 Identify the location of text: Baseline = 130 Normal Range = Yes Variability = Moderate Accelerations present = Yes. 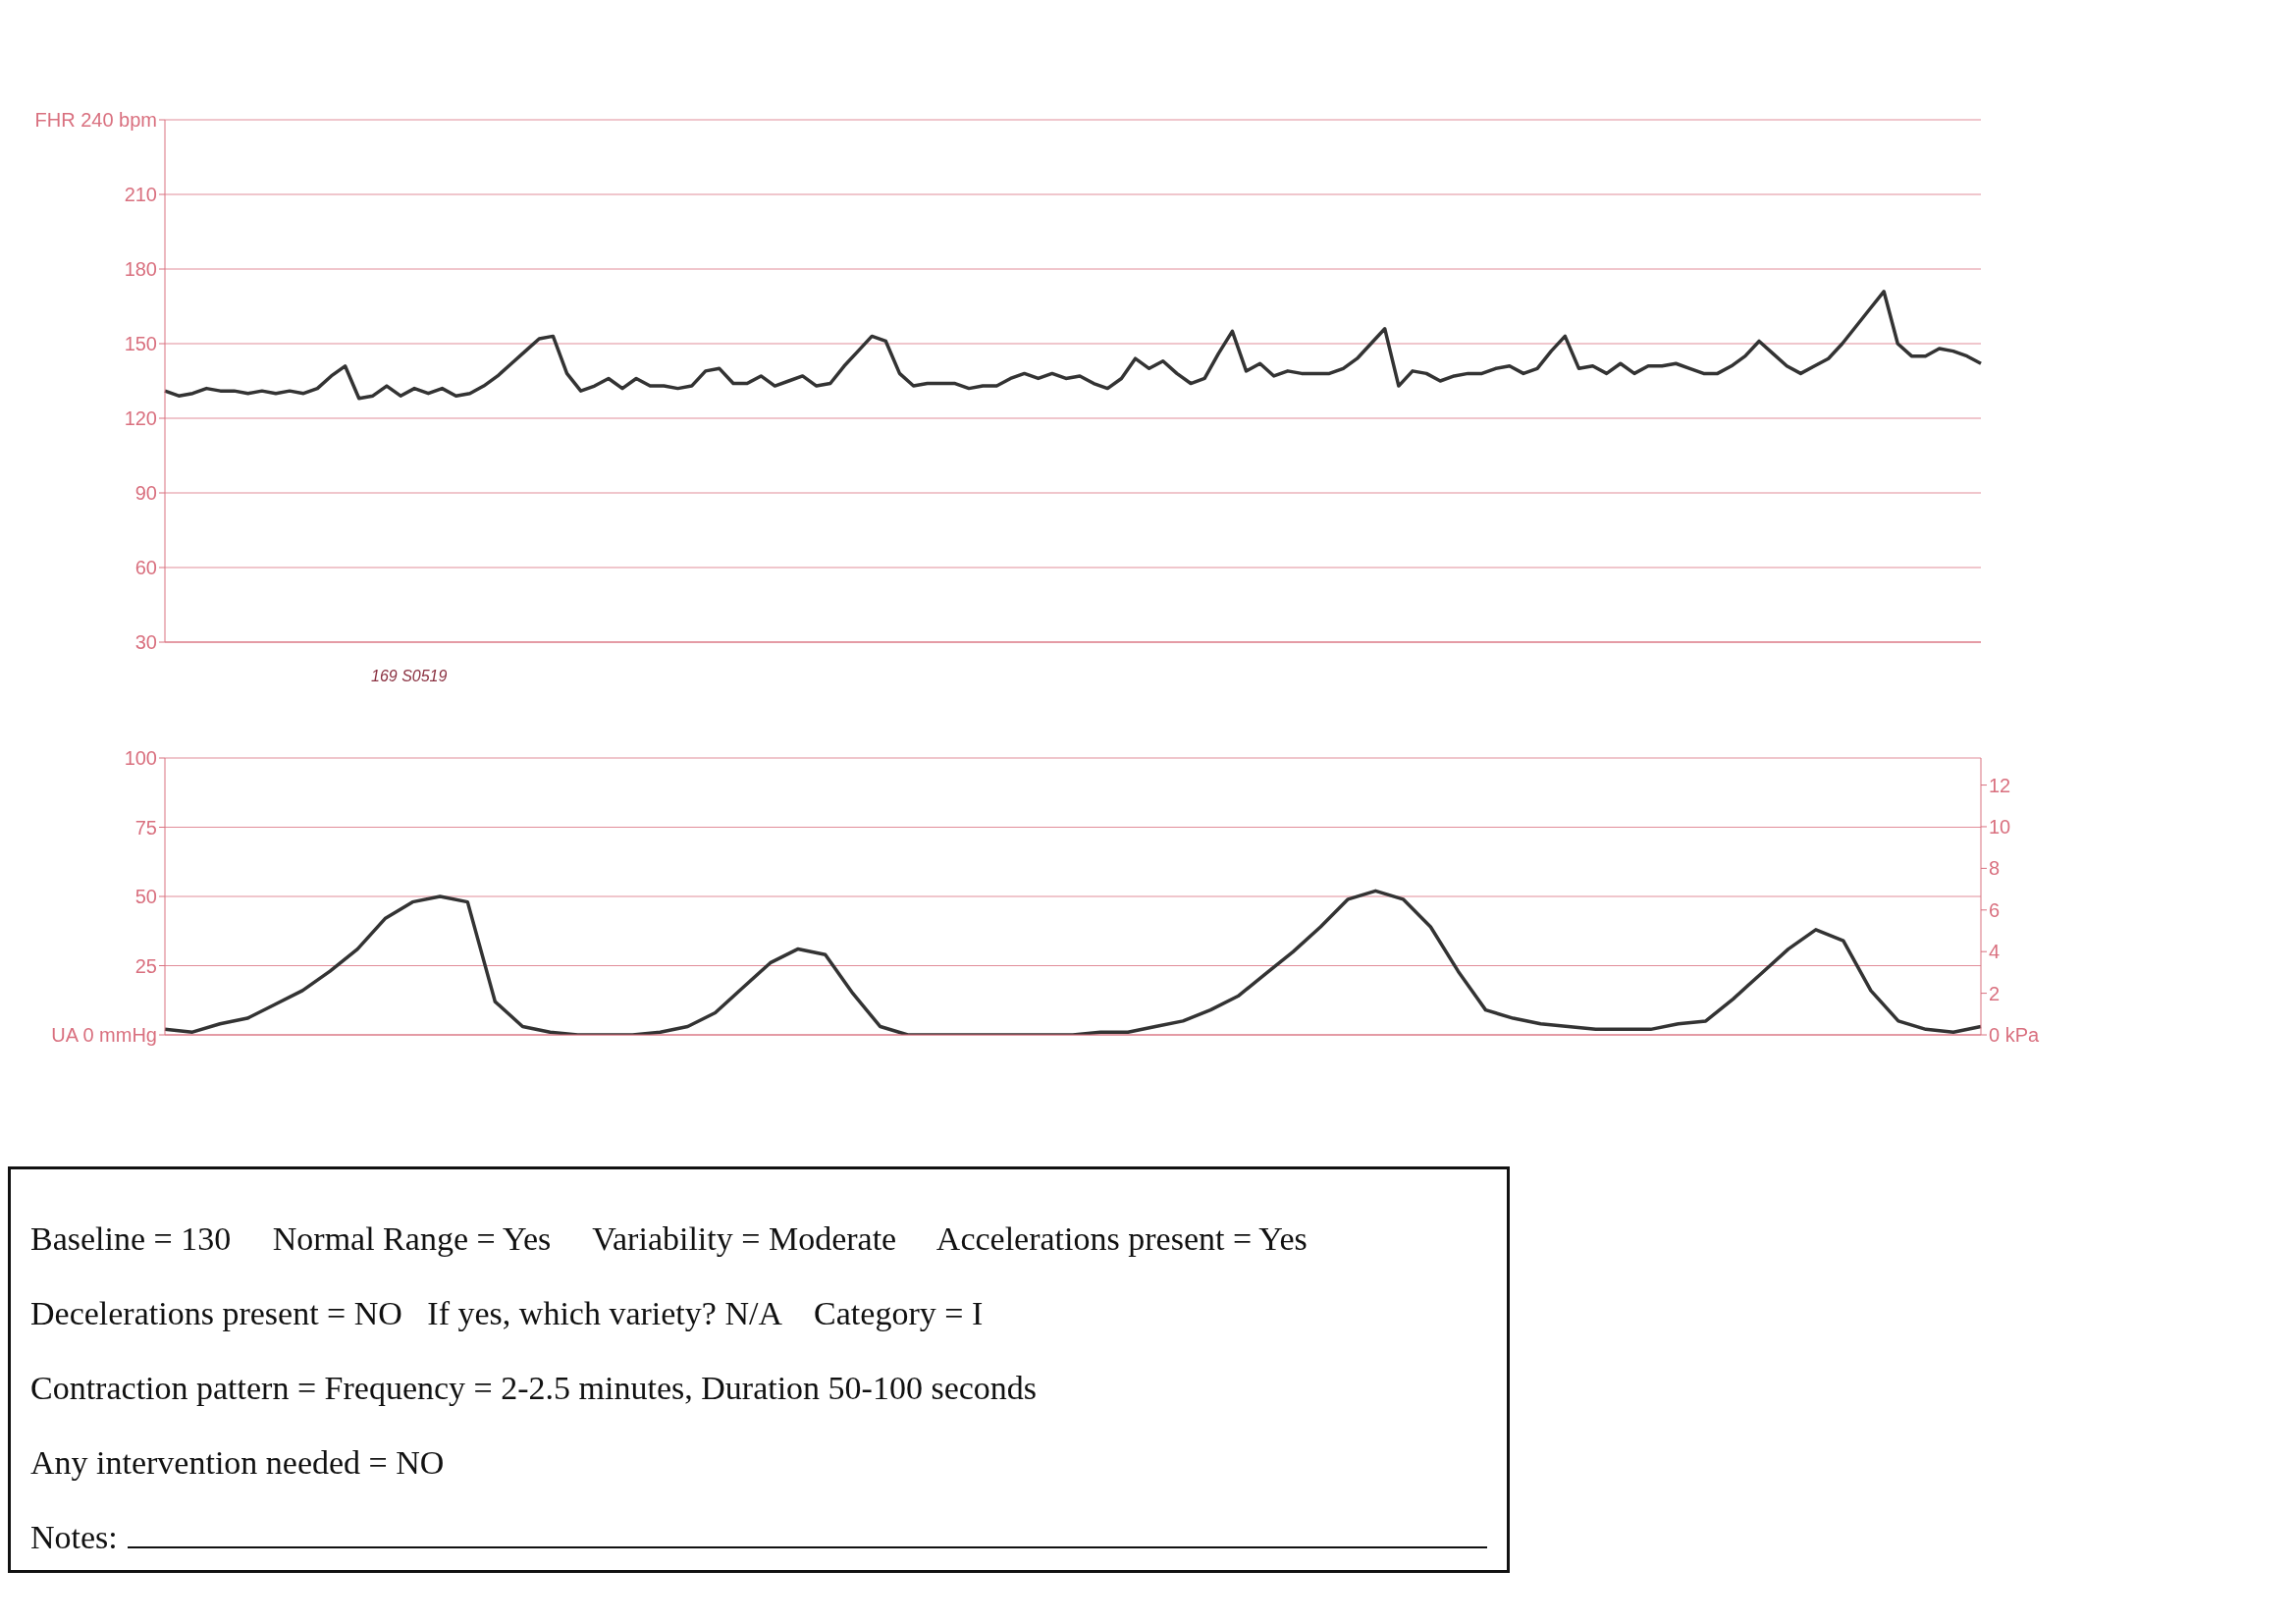
(669, 1239).